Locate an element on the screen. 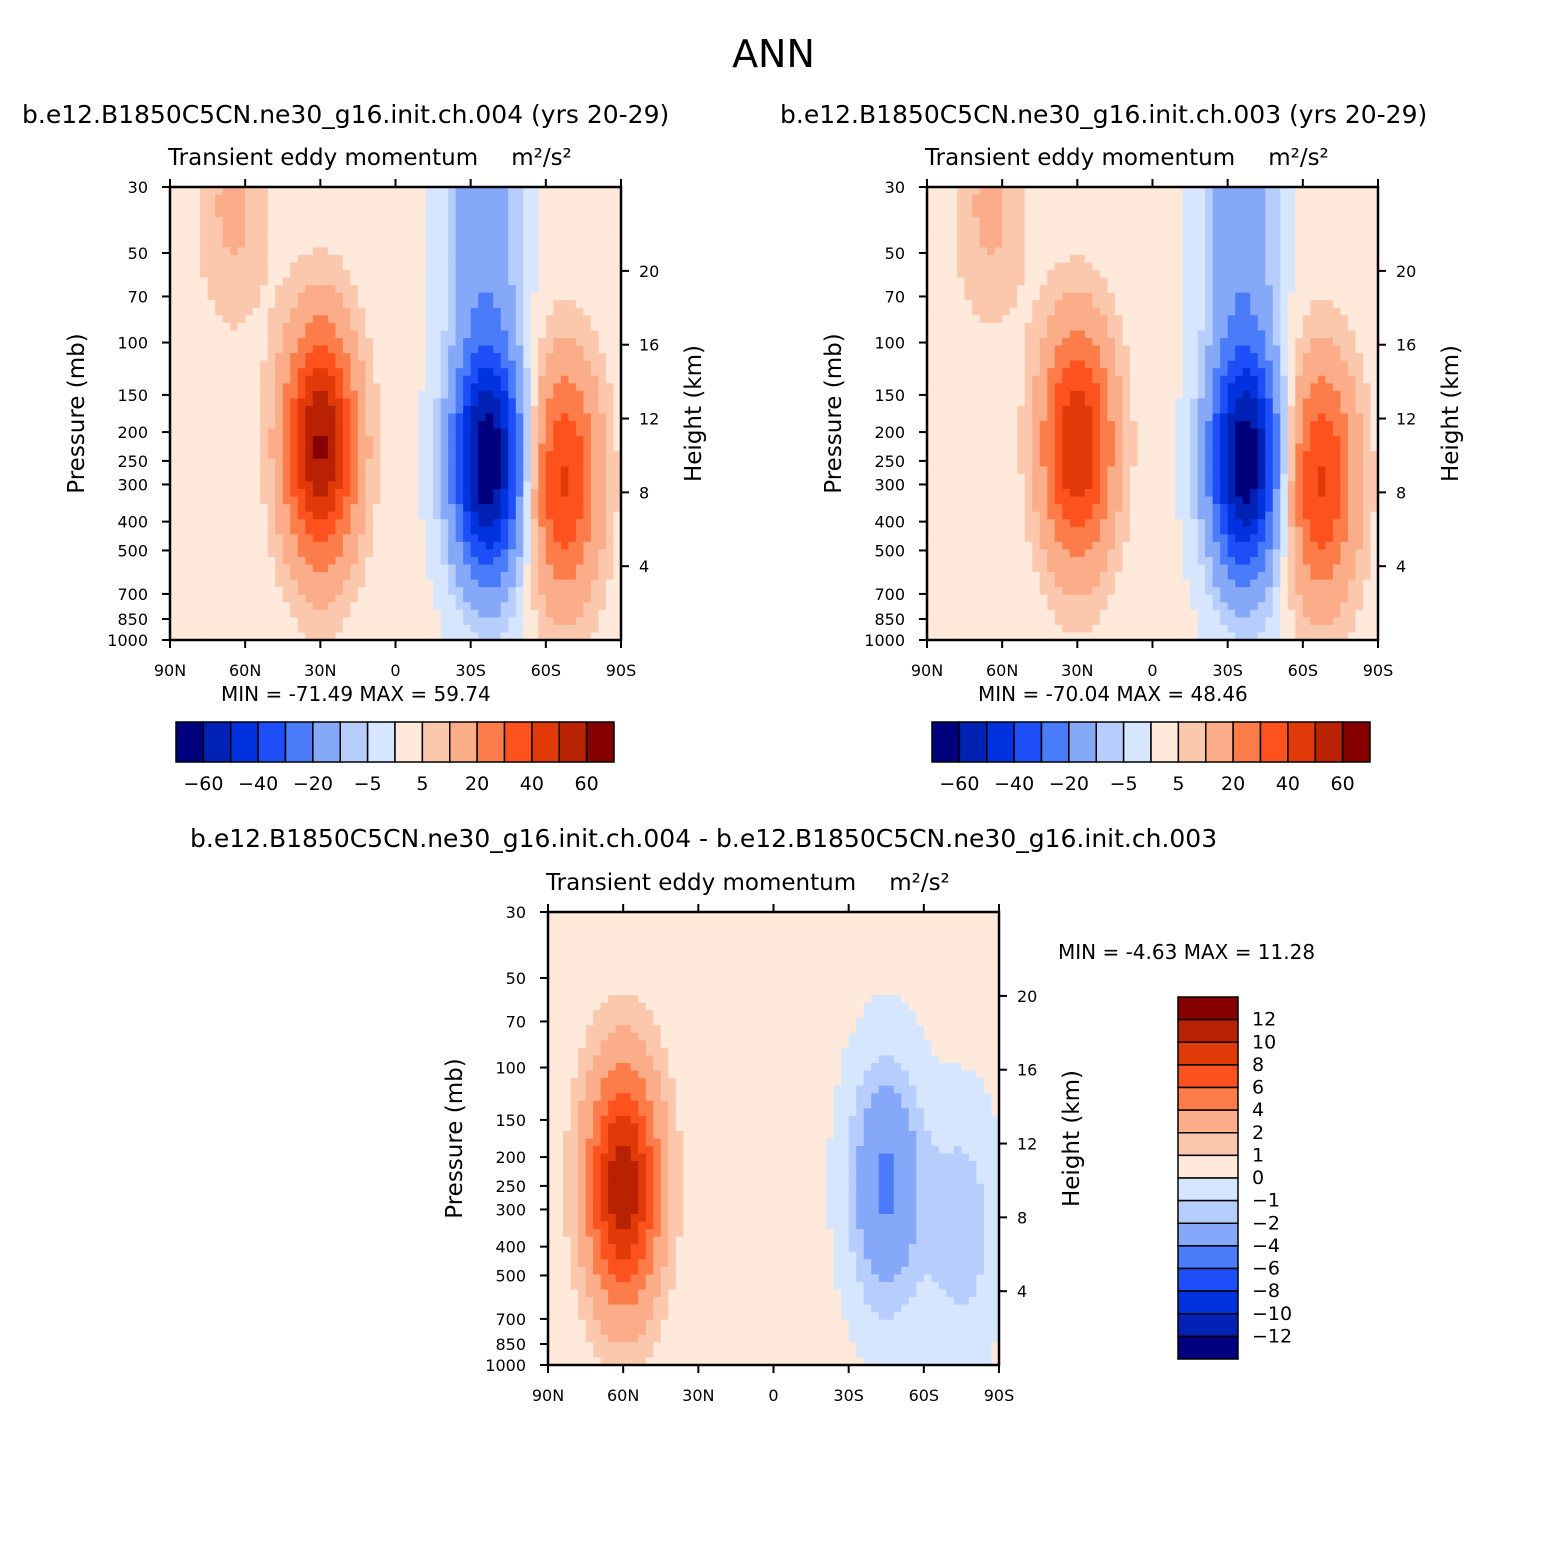 The height and width of the screenshot is (1550, 1547). colorbar-label: 0 is located at coordinates (1258, 1178).